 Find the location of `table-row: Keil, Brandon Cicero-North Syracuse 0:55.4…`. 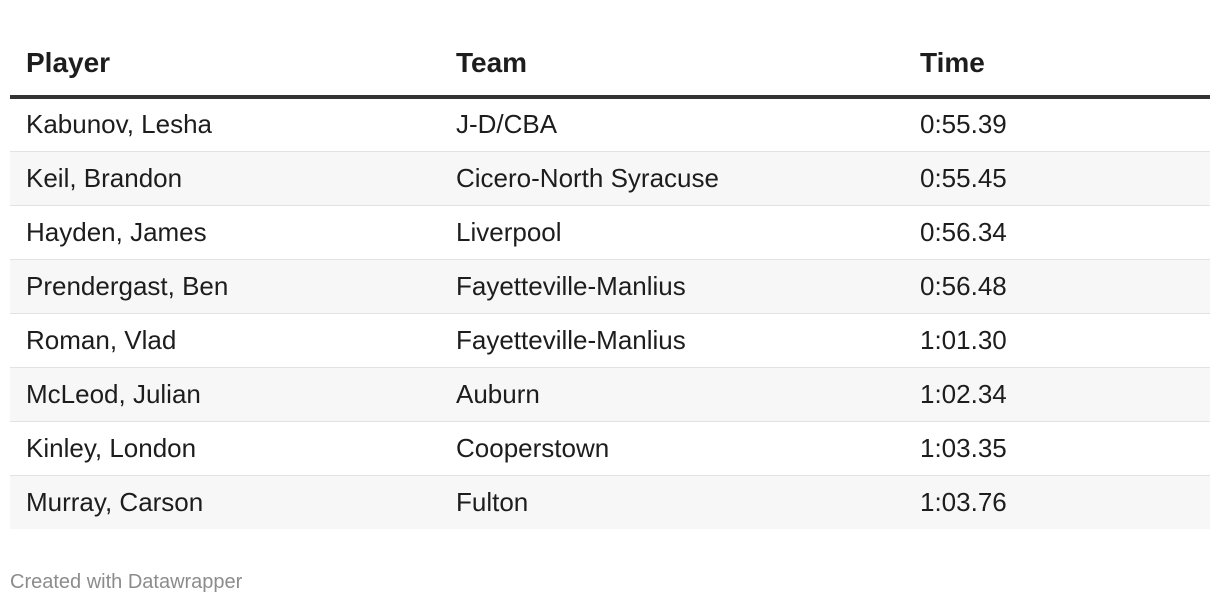

table-row: Keil, Brandon Cicero-North Syracuse 0:55.4… is located at coordinates (610, 178).